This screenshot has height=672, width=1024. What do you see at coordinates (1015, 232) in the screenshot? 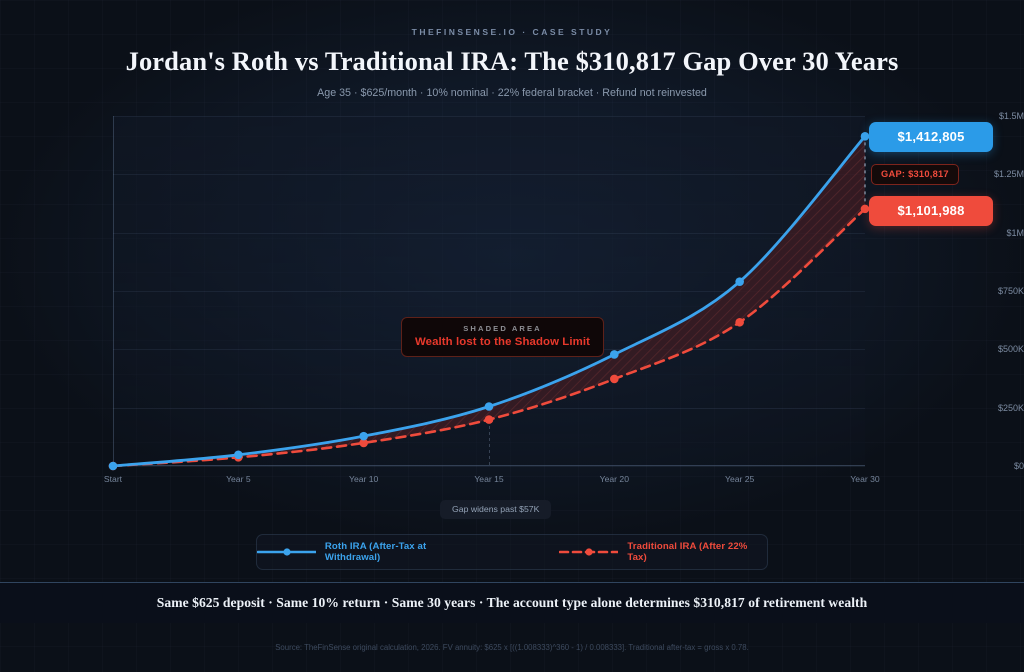
I see `y-axis-tick-label: $1M` at bounding box center [1015, 232].